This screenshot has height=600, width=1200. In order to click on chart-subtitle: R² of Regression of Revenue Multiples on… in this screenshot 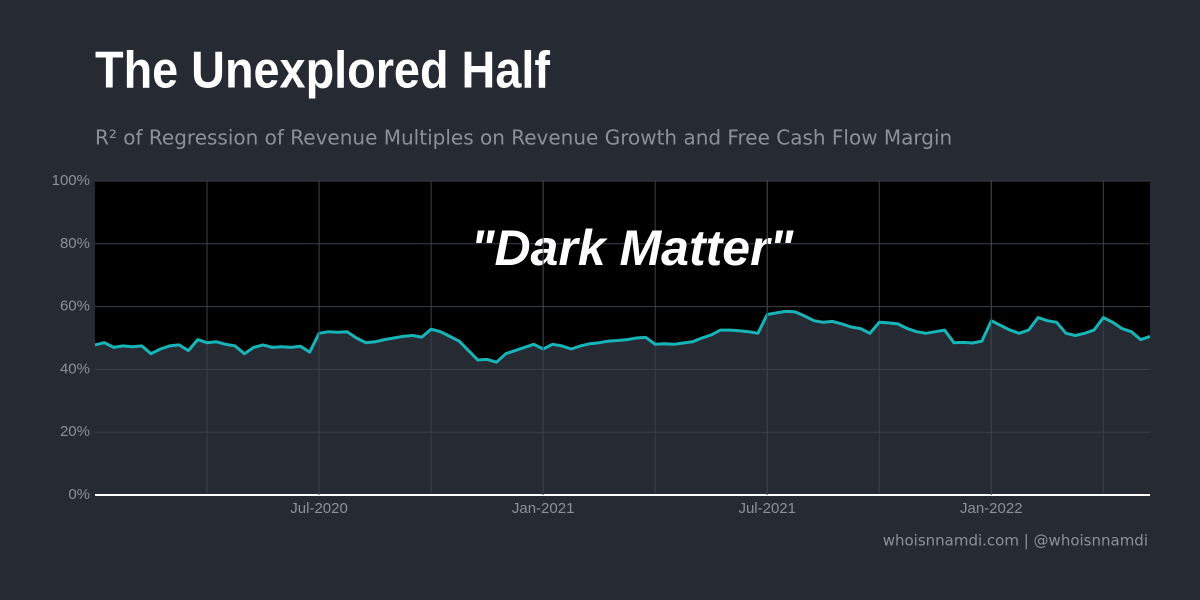, I will do `click(523, 138)`.